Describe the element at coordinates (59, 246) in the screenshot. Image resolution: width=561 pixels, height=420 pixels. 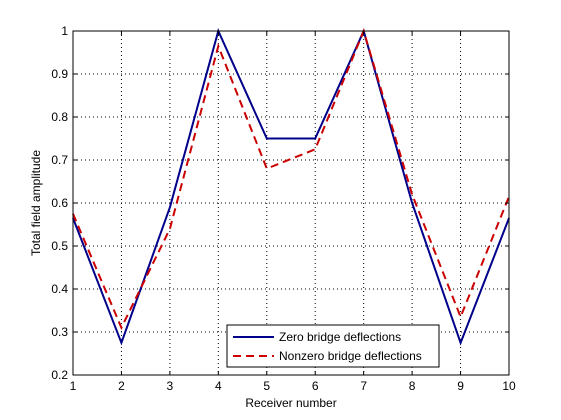
I see `y-tick-label: 0.5` at that location.